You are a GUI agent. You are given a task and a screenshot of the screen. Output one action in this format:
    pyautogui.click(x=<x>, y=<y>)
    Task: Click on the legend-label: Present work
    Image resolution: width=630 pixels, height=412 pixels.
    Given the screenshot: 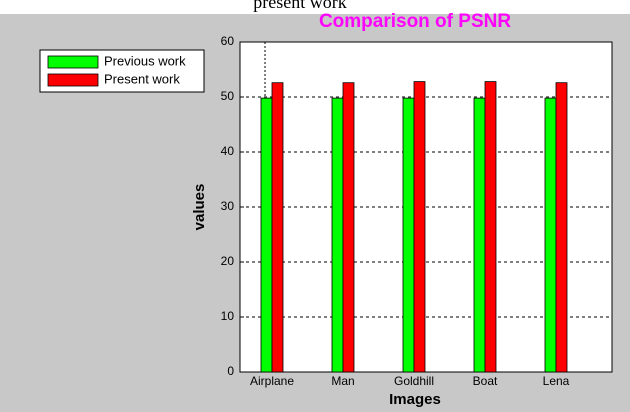 What is the action you would take?
    pyautogui.click(x=142, y=78)
    